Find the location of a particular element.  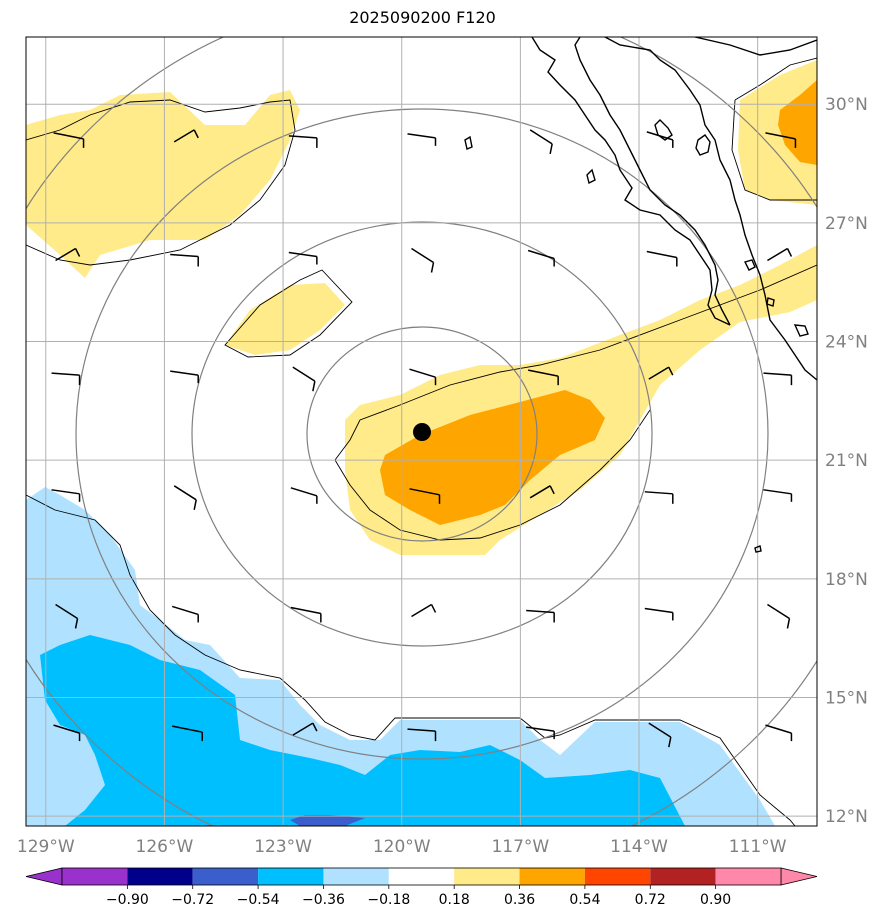

lon-label-3: 120°W is located at coordinates (402, 847).